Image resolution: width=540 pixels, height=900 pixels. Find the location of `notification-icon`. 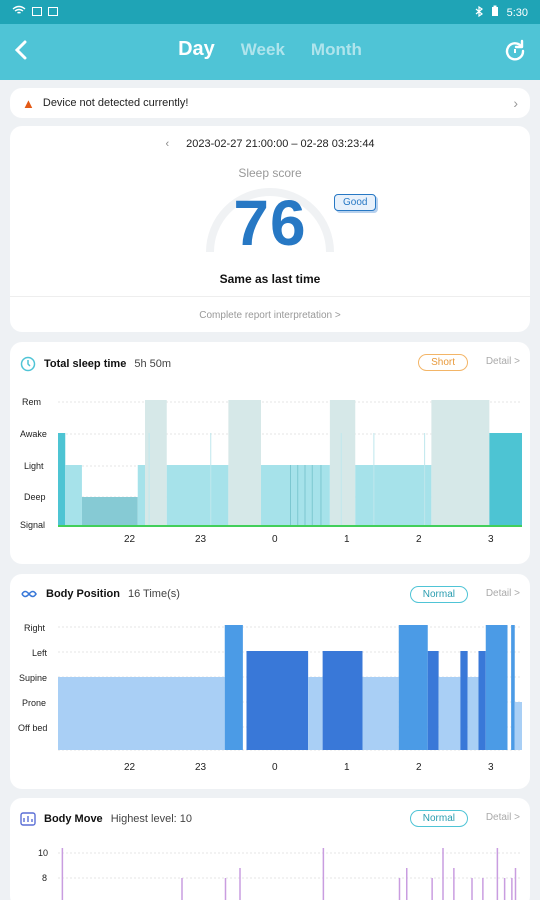

notification-icon is located at coordinates (37, 11).